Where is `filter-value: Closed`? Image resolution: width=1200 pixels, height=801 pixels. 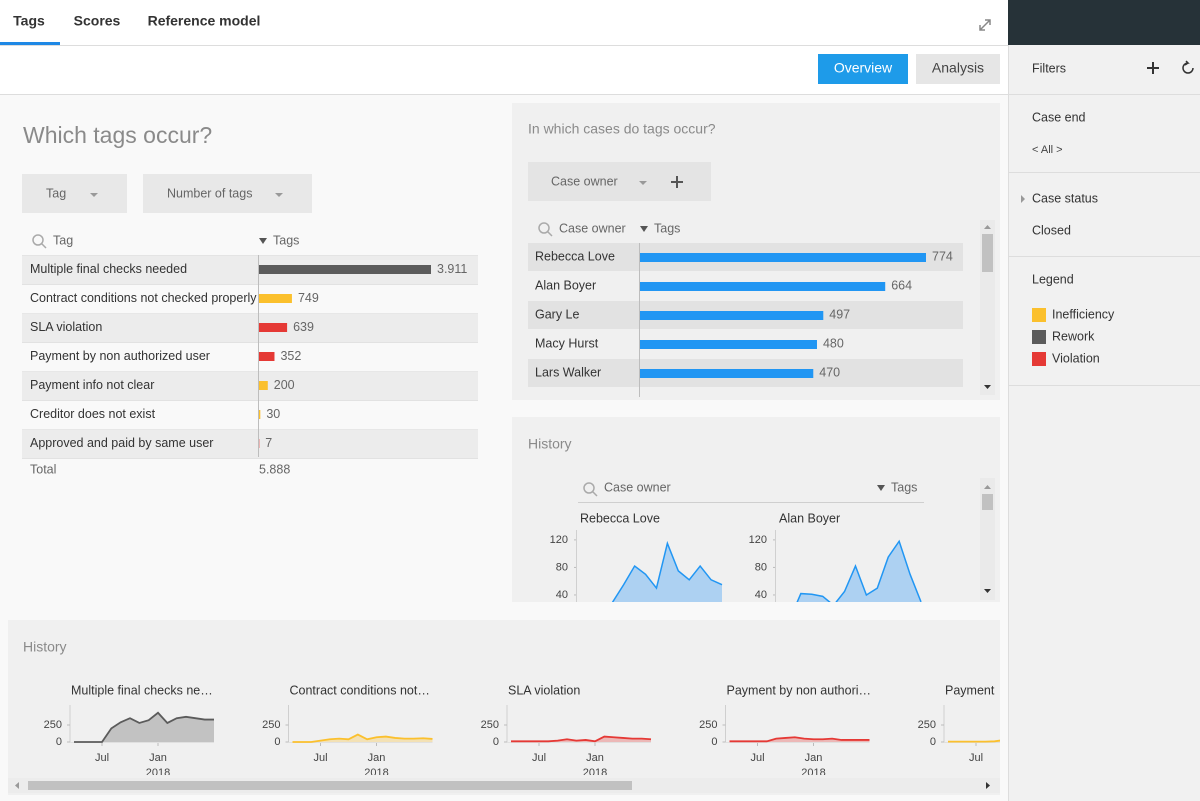
filter-value: Closed is located at coordinates (1051, 230).